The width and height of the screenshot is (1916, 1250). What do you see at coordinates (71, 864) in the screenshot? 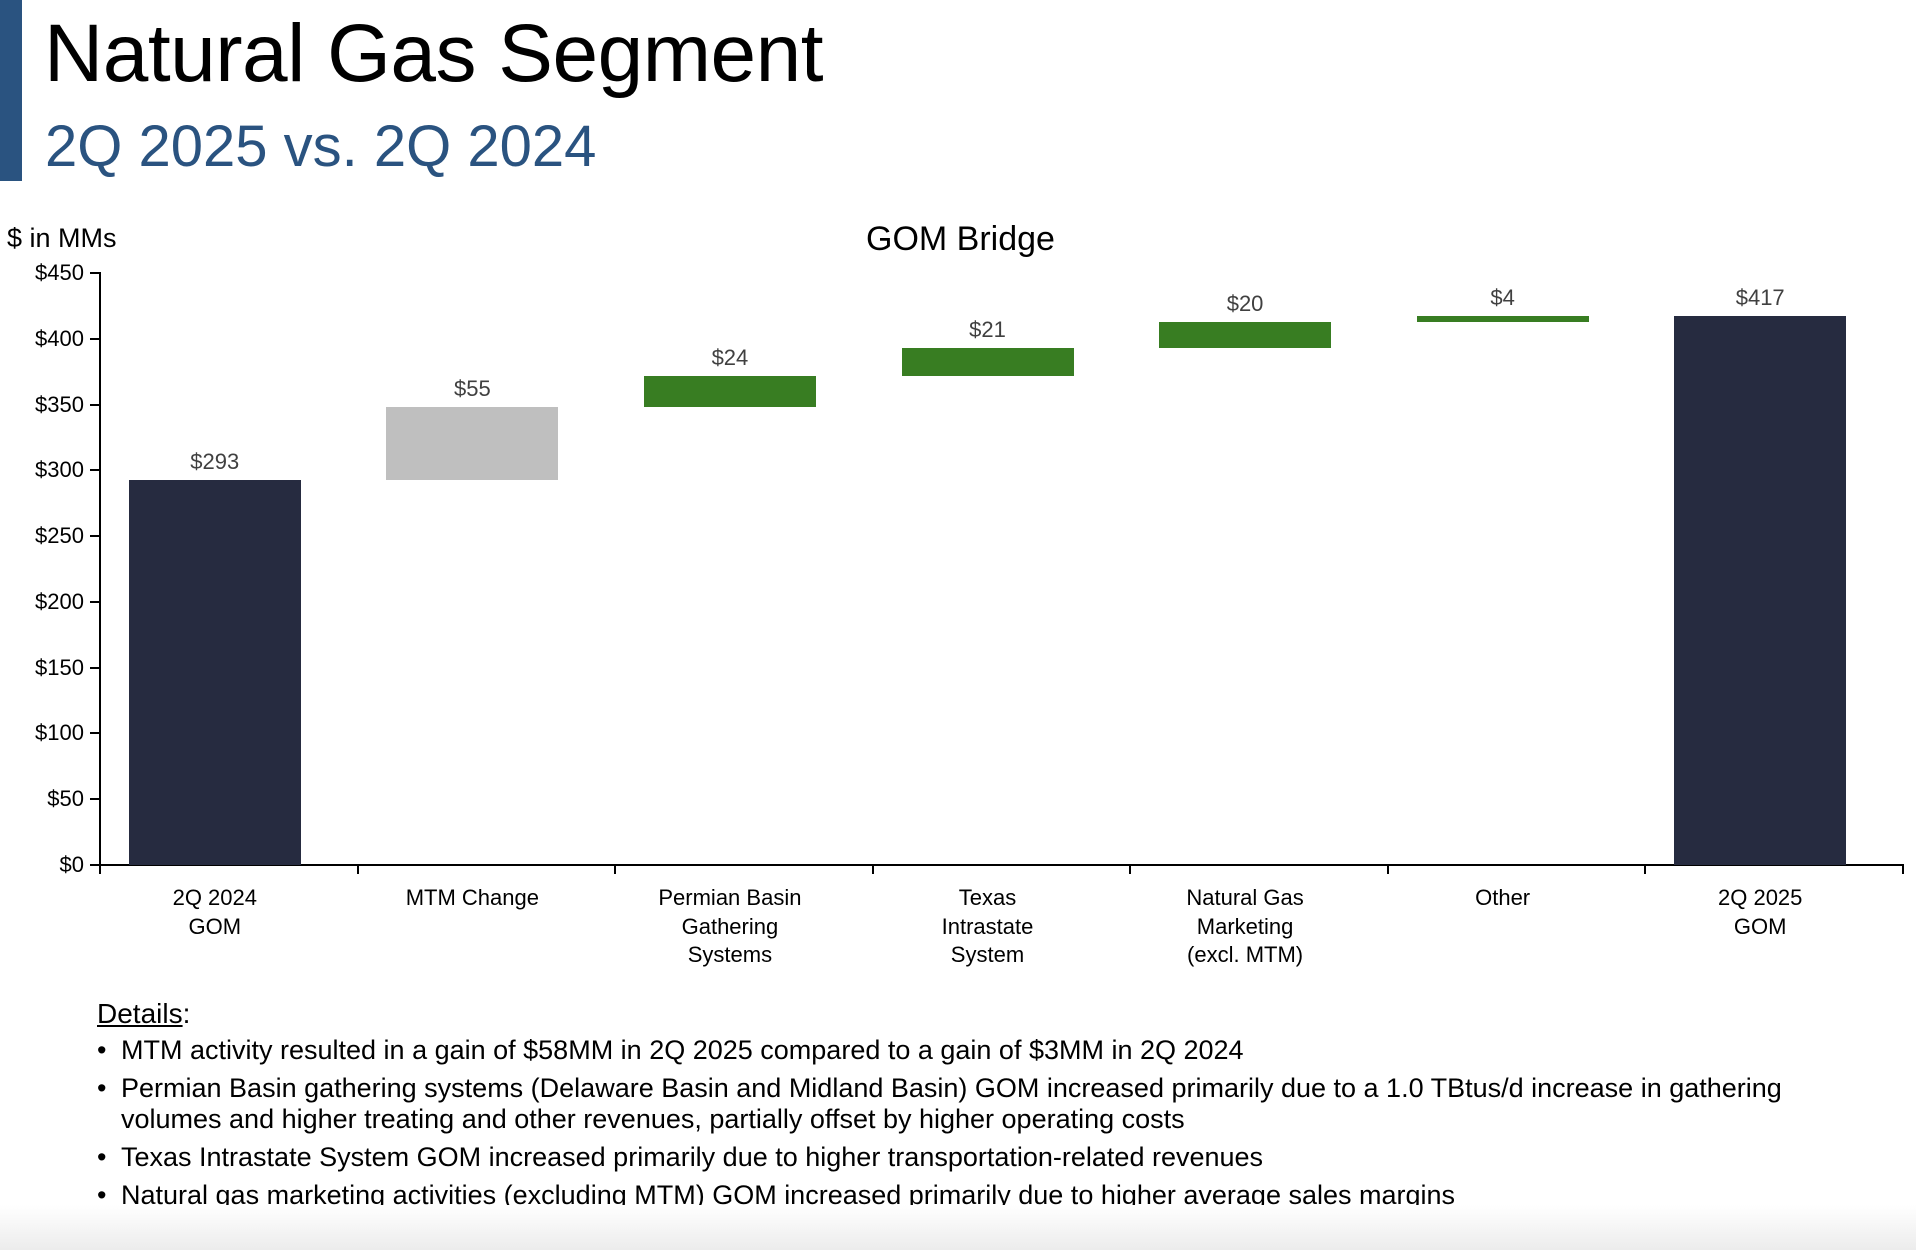
I see `y-tick-label: $0` at bounding box center [71, 864].